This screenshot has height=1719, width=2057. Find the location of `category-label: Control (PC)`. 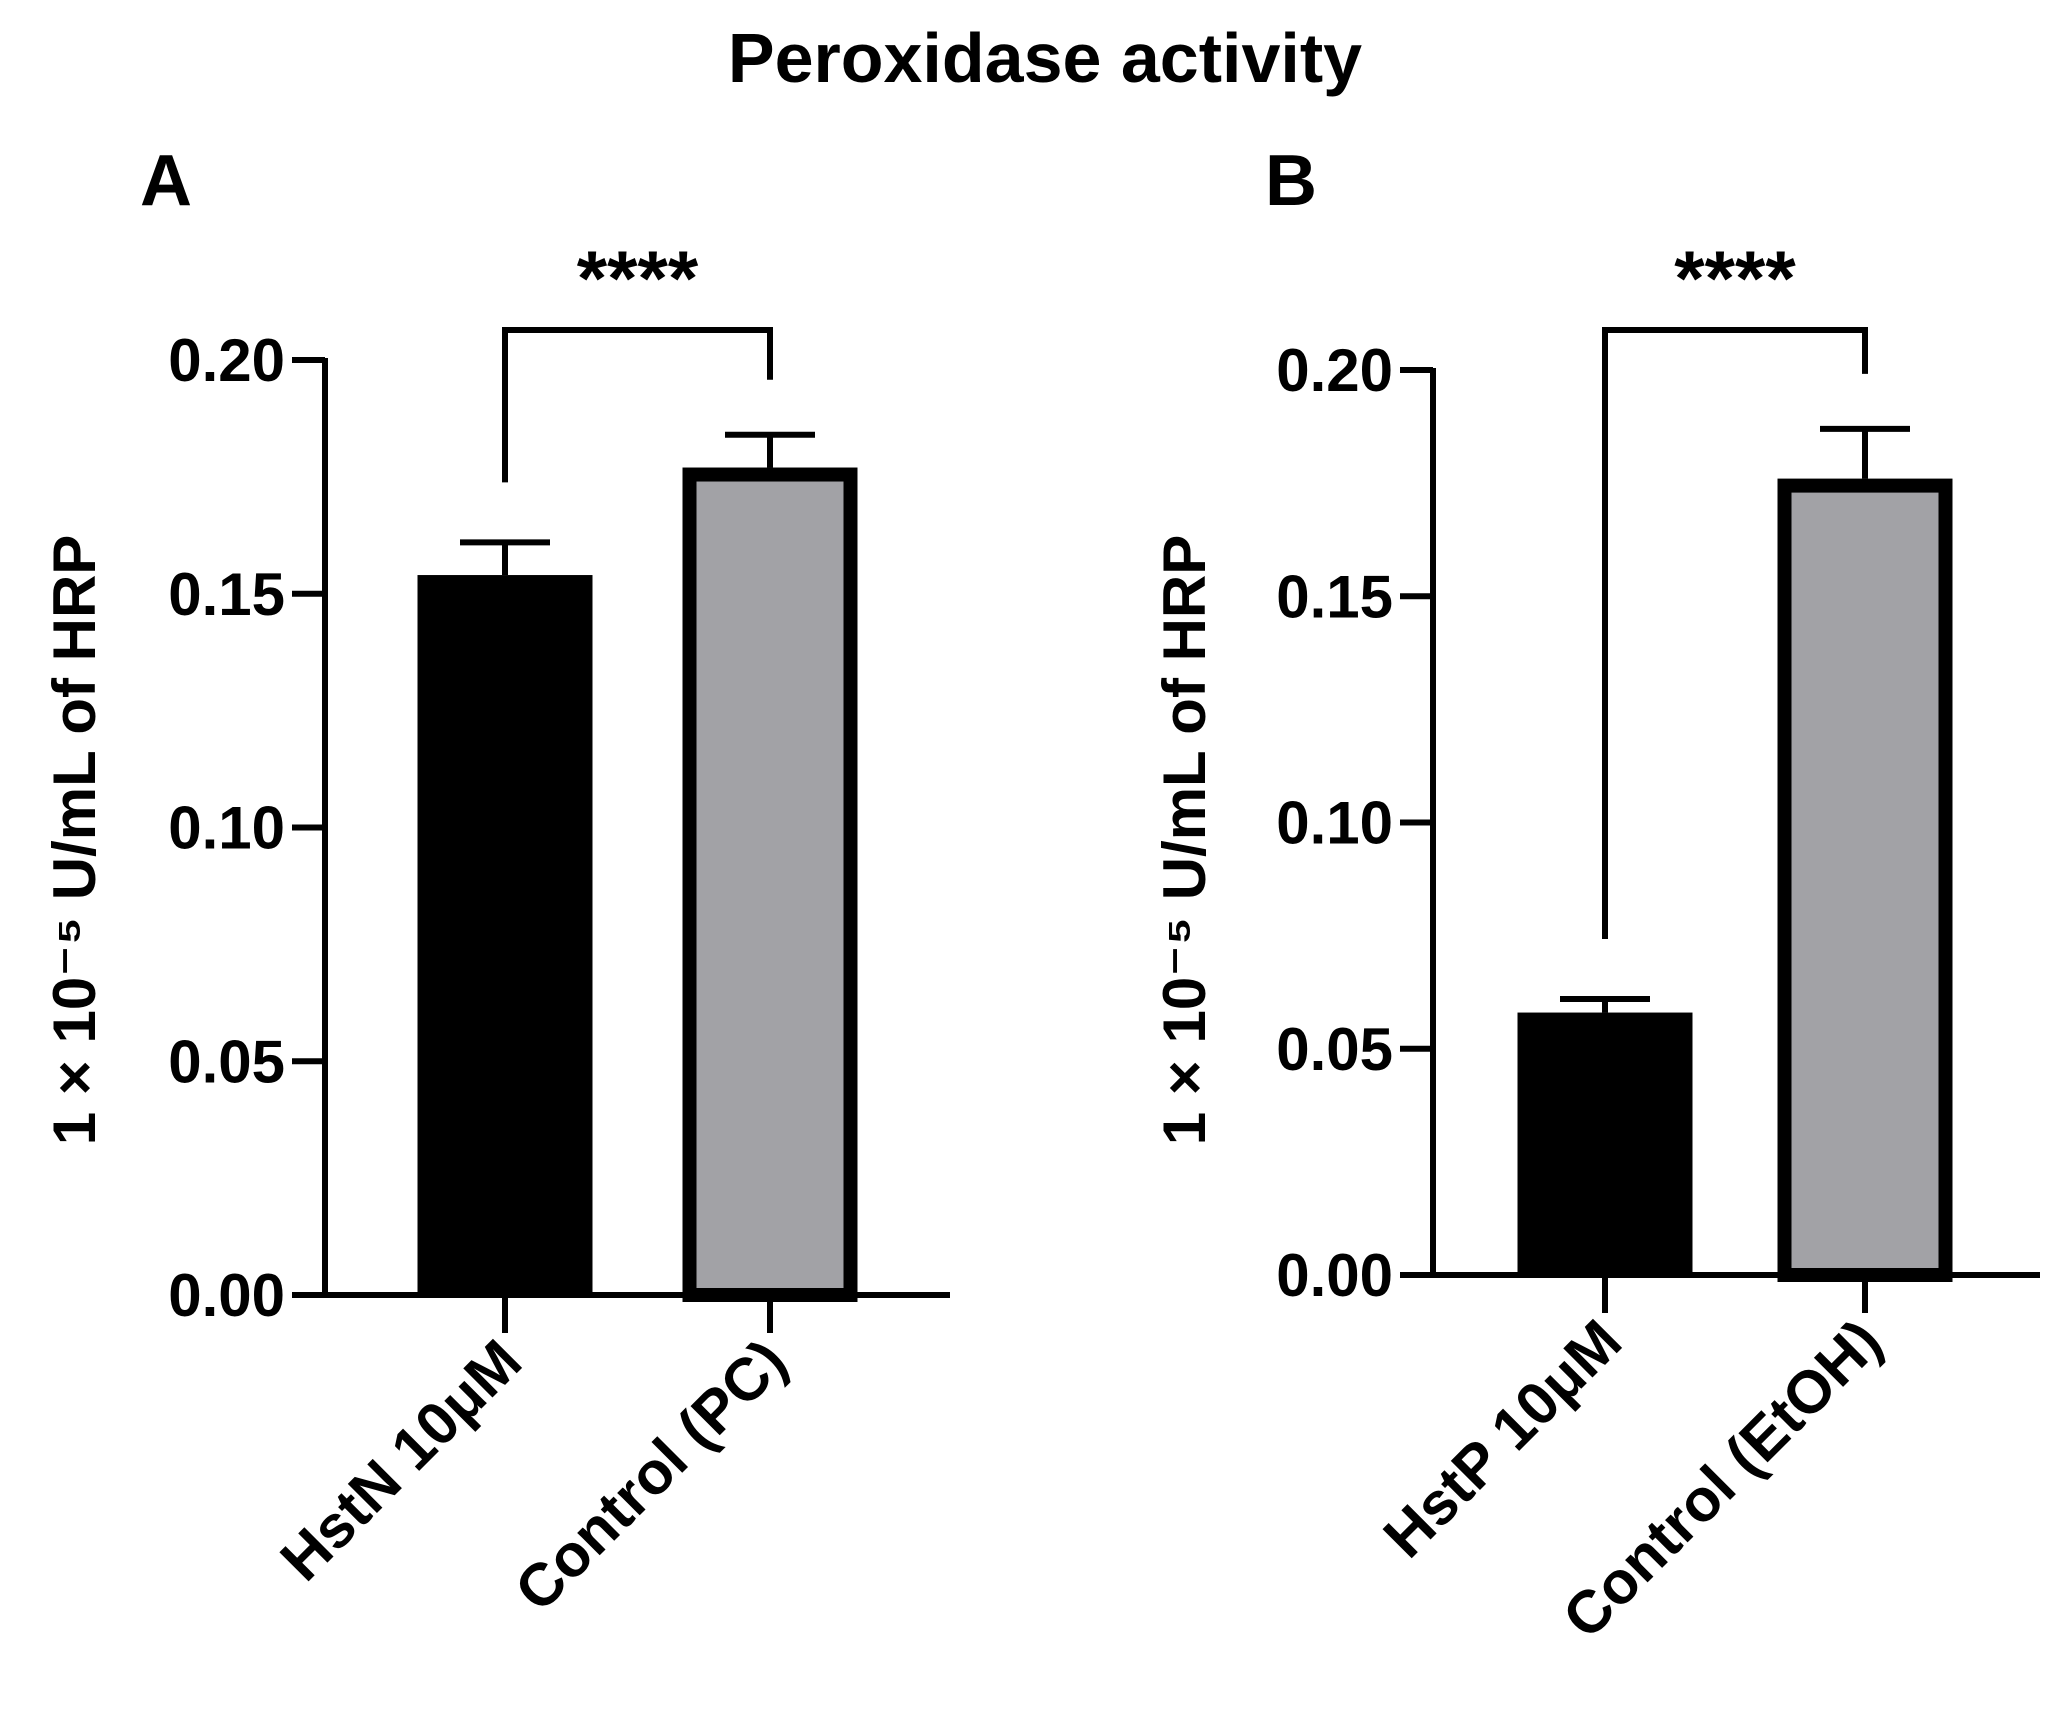

category-label: Control (PC) is located at coordinates (650, 1475).